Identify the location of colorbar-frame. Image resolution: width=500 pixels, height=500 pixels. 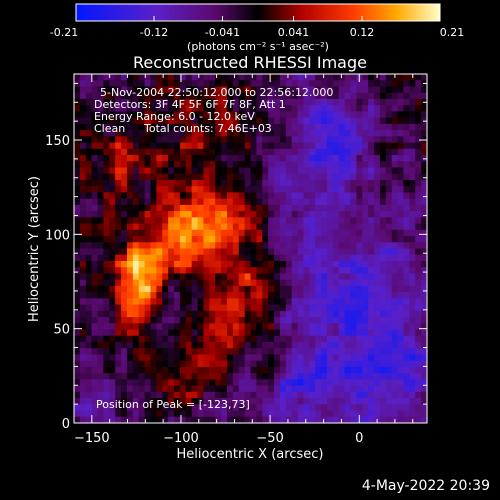
(258, 12).